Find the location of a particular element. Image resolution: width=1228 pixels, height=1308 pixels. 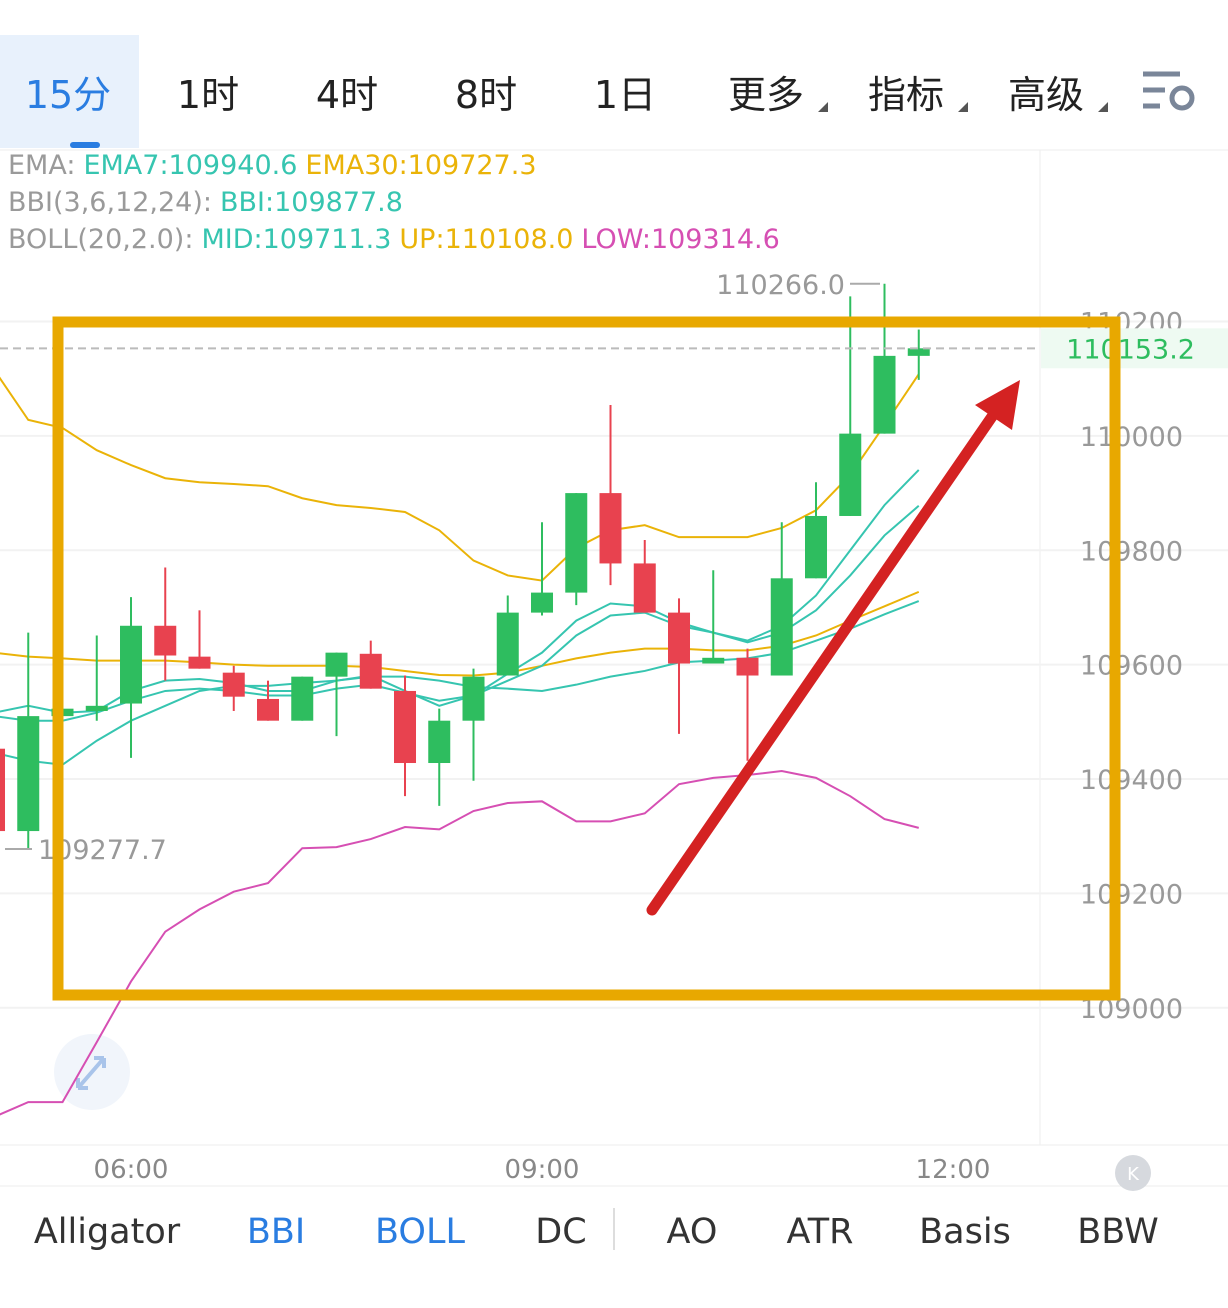

indicator-value: MID:109711.3 is located at coordinates (296, 239).